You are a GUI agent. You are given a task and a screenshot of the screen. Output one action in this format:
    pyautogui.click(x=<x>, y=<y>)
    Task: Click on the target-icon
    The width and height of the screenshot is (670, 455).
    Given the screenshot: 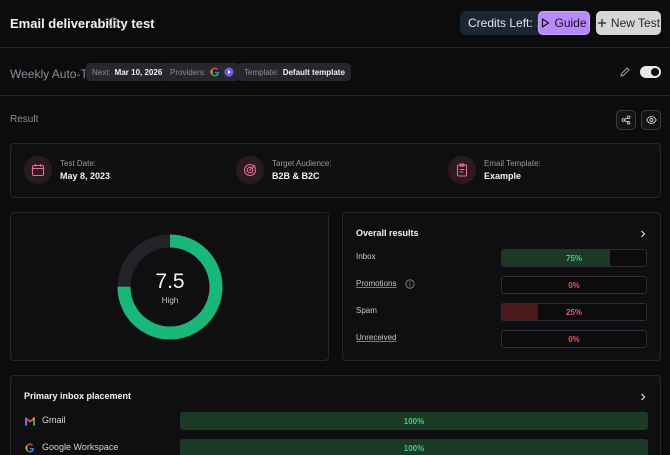 What is the action you would take?
    pyautogui.click(x=250, y=170)
    